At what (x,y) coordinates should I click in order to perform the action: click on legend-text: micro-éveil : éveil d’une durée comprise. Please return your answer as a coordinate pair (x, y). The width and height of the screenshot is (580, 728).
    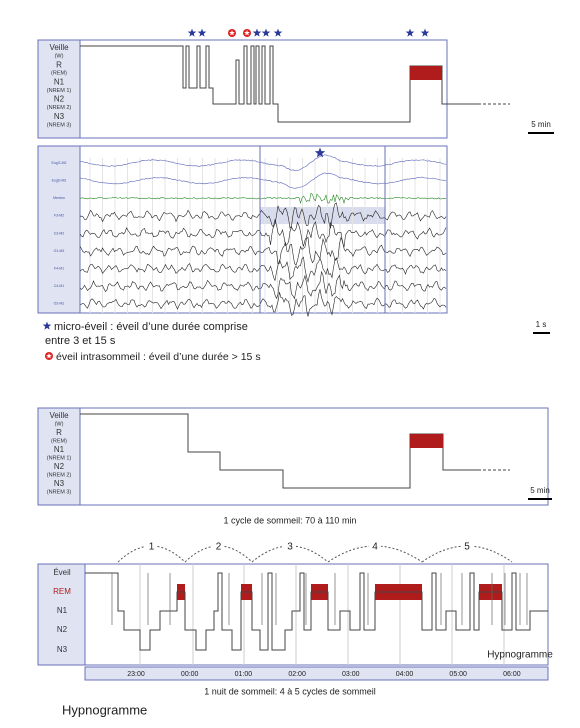
    Looking at the image, I should click on (151, 327).